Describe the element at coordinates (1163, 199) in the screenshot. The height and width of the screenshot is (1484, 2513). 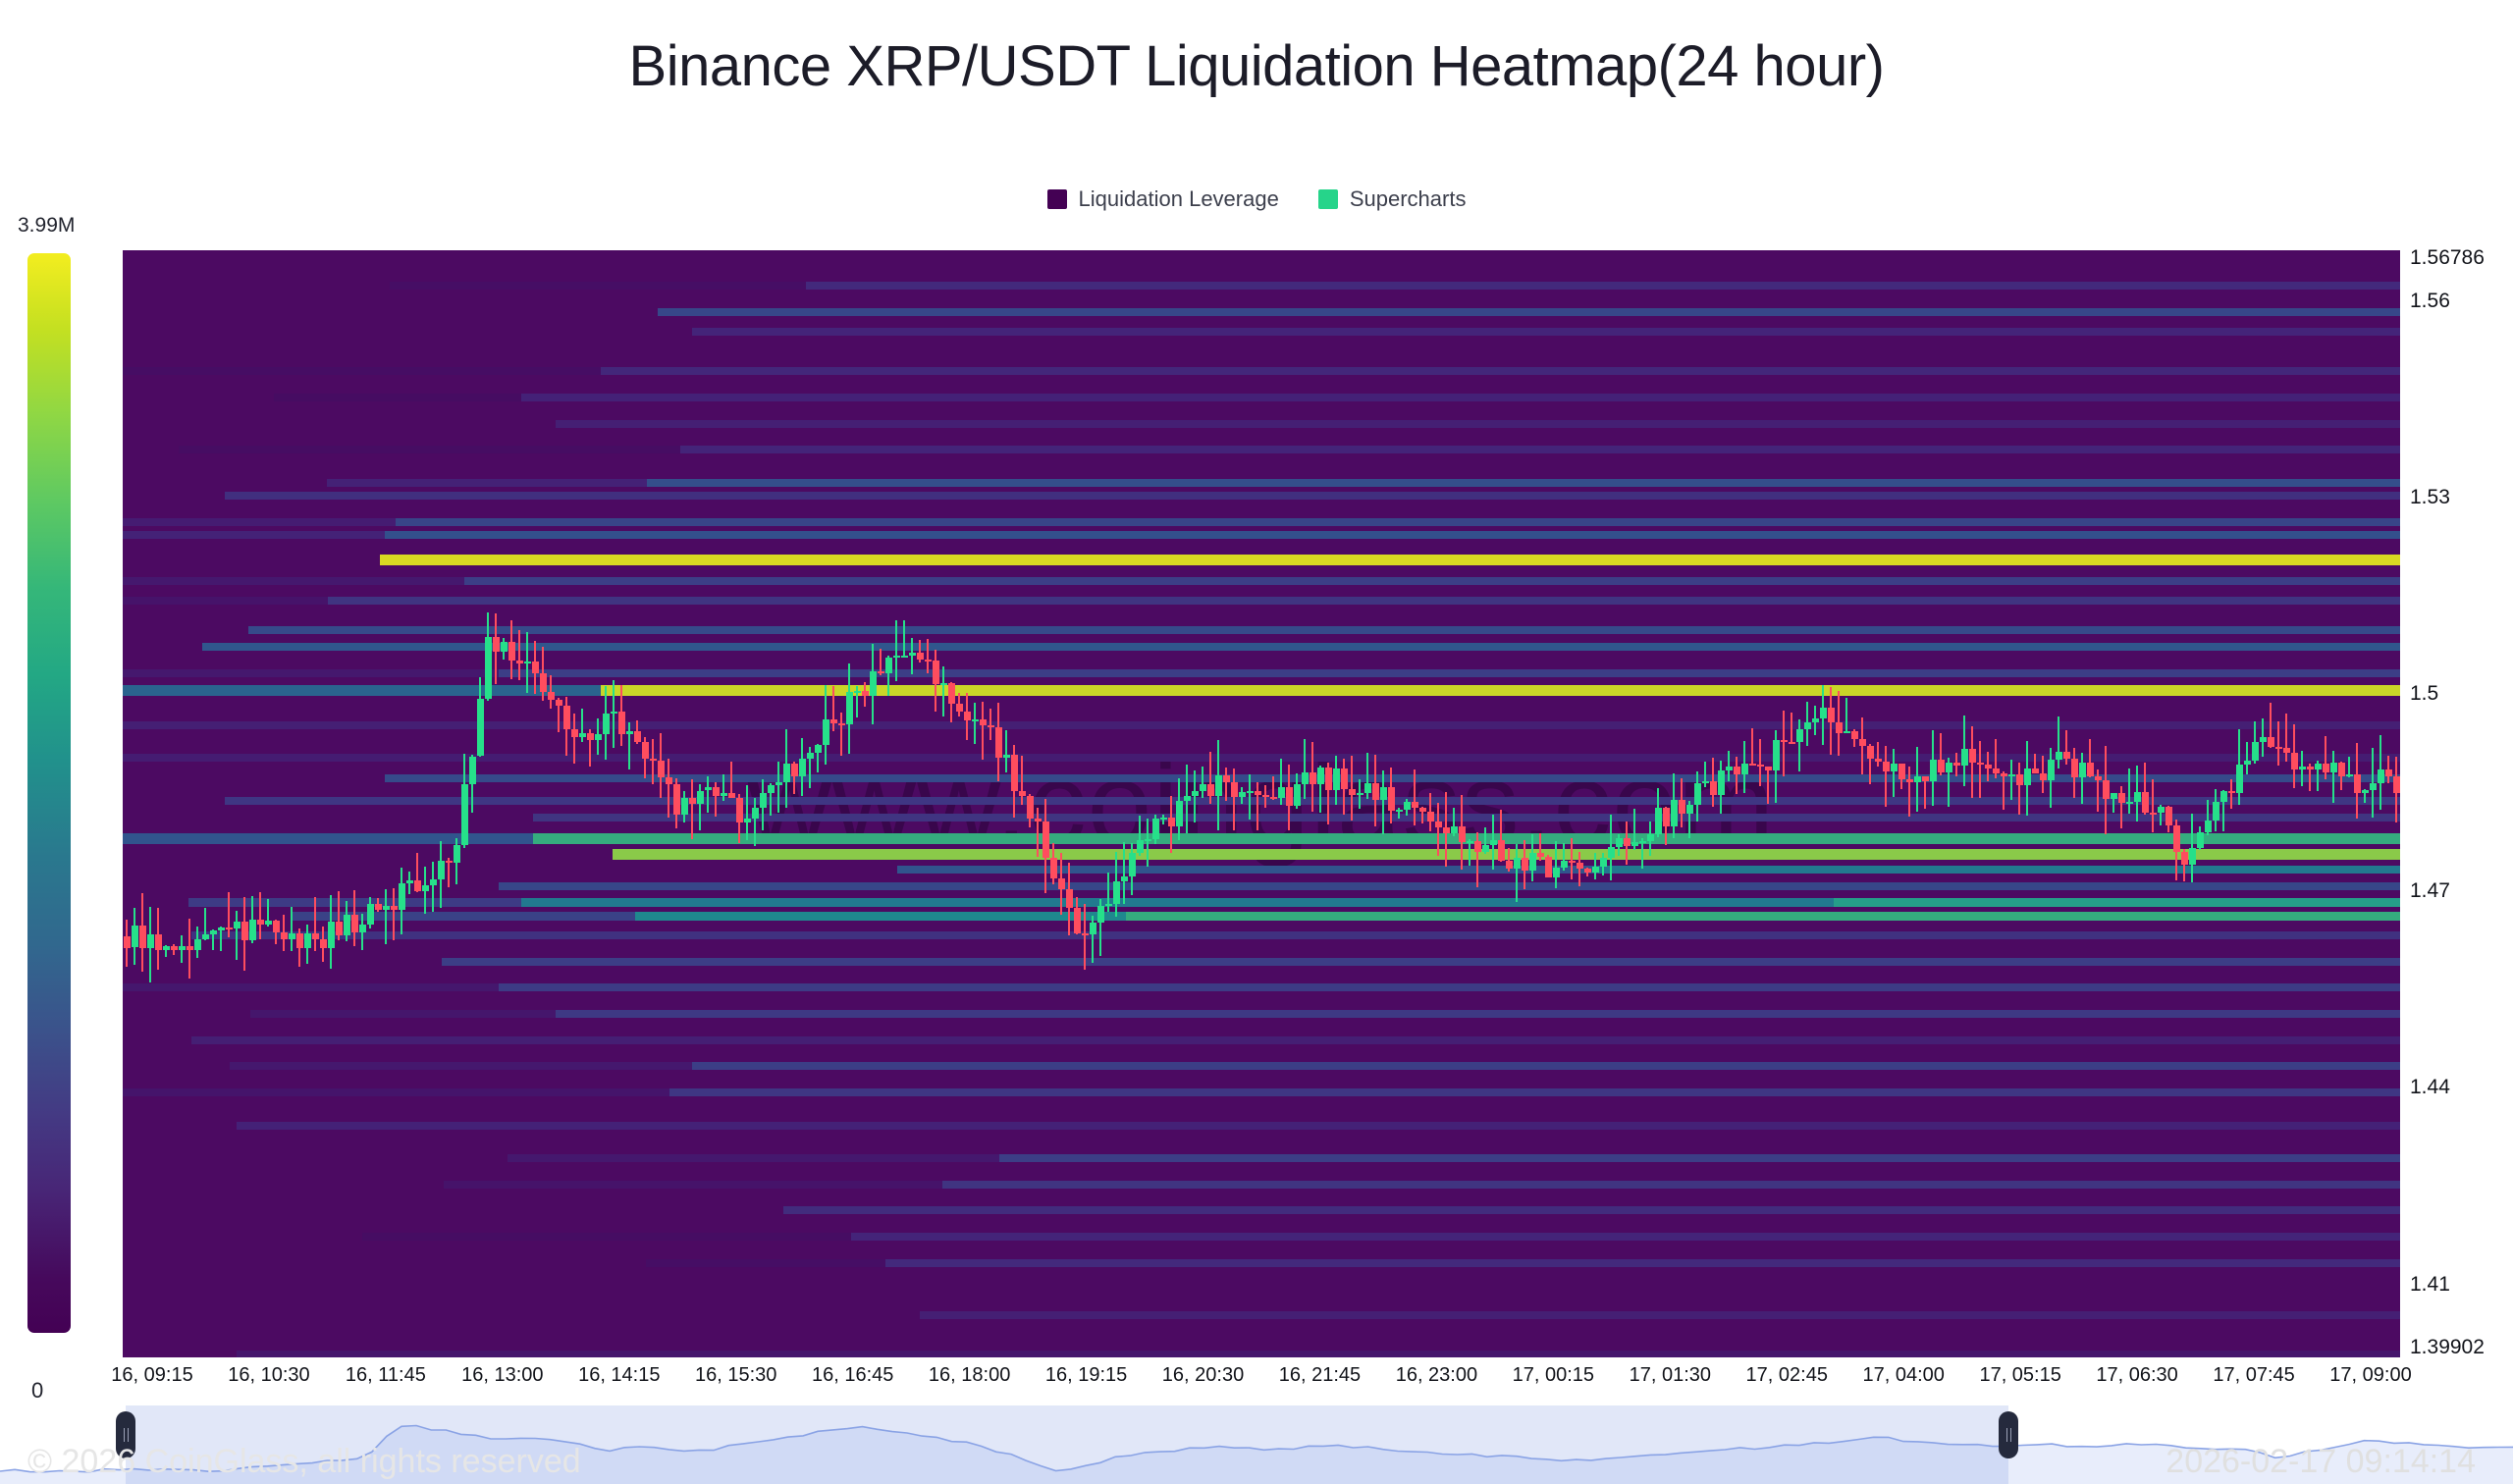
I see `legend-item-liquidation-leverage: Liquidation Leverage` at that location.